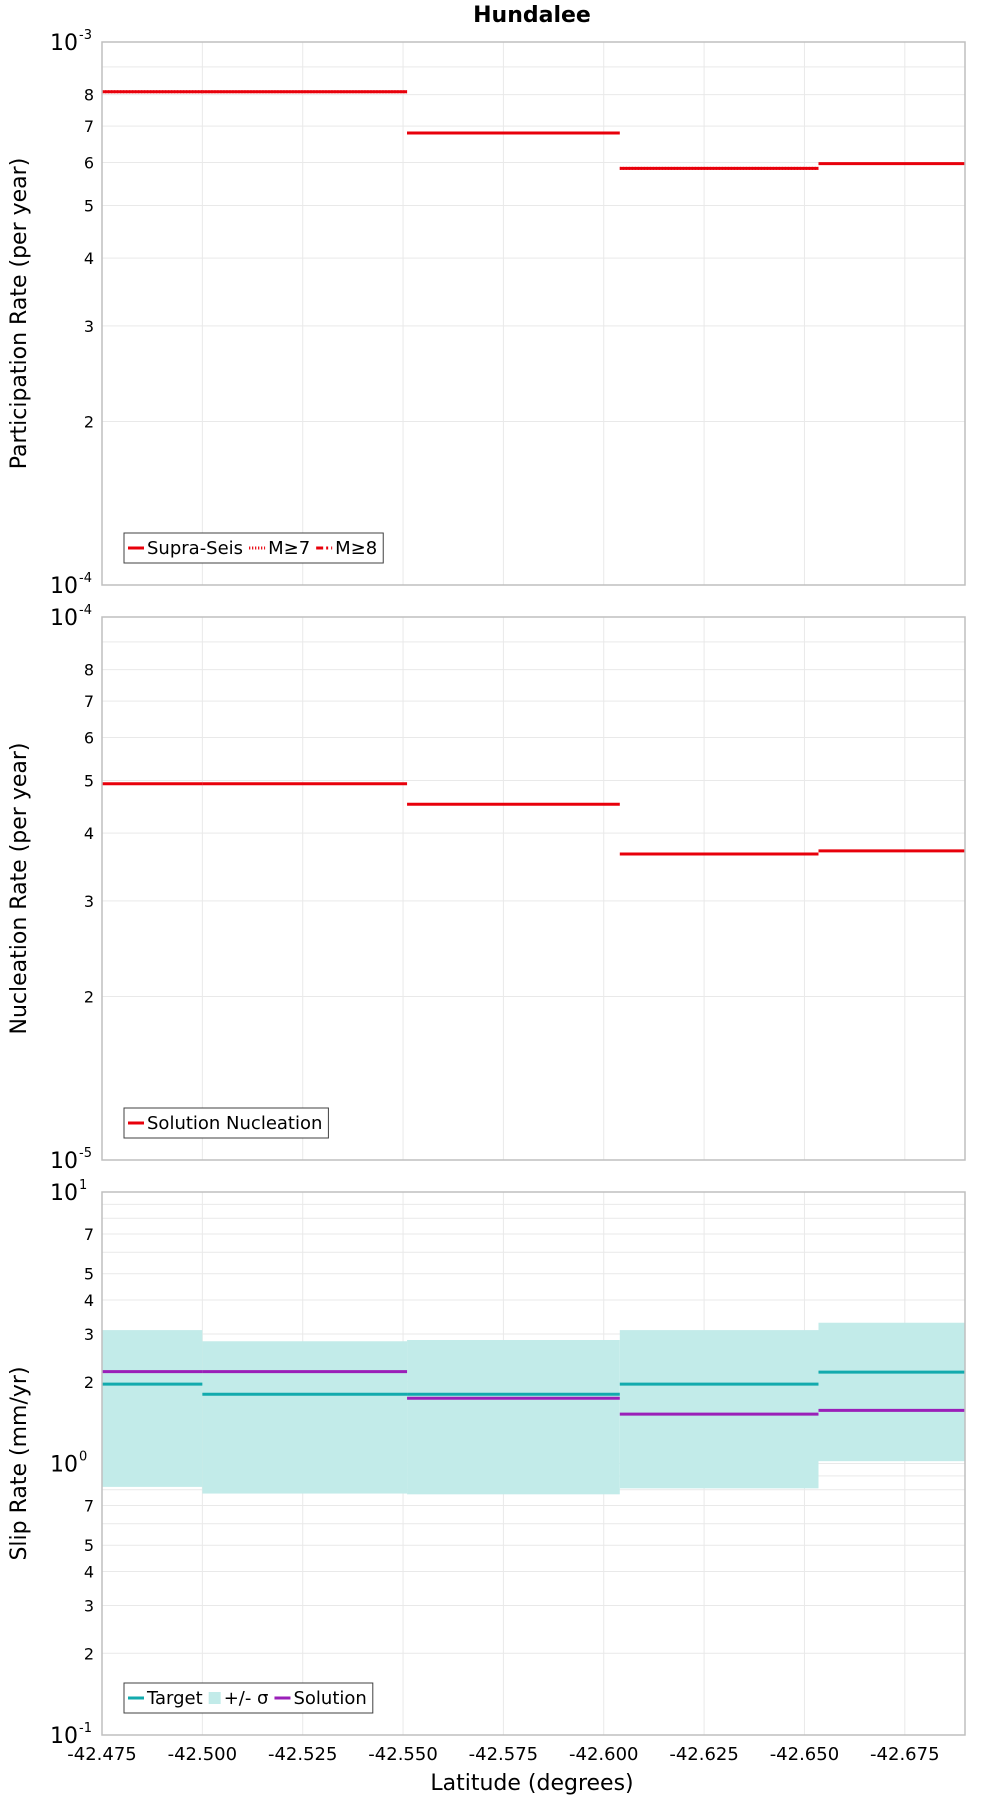 The width and height of the screenshot is (1000, 1800). Describe the element at coordinates (234, 1123) in the screenshot. I see `legend-label: Solution Nucleation` at that location.